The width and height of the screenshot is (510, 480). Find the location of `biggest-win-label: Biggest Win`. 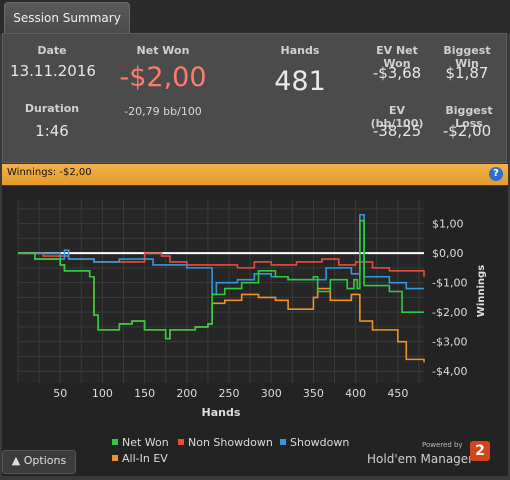

biggest-win-label: Biggest Win is located at coordinates (467, 57).